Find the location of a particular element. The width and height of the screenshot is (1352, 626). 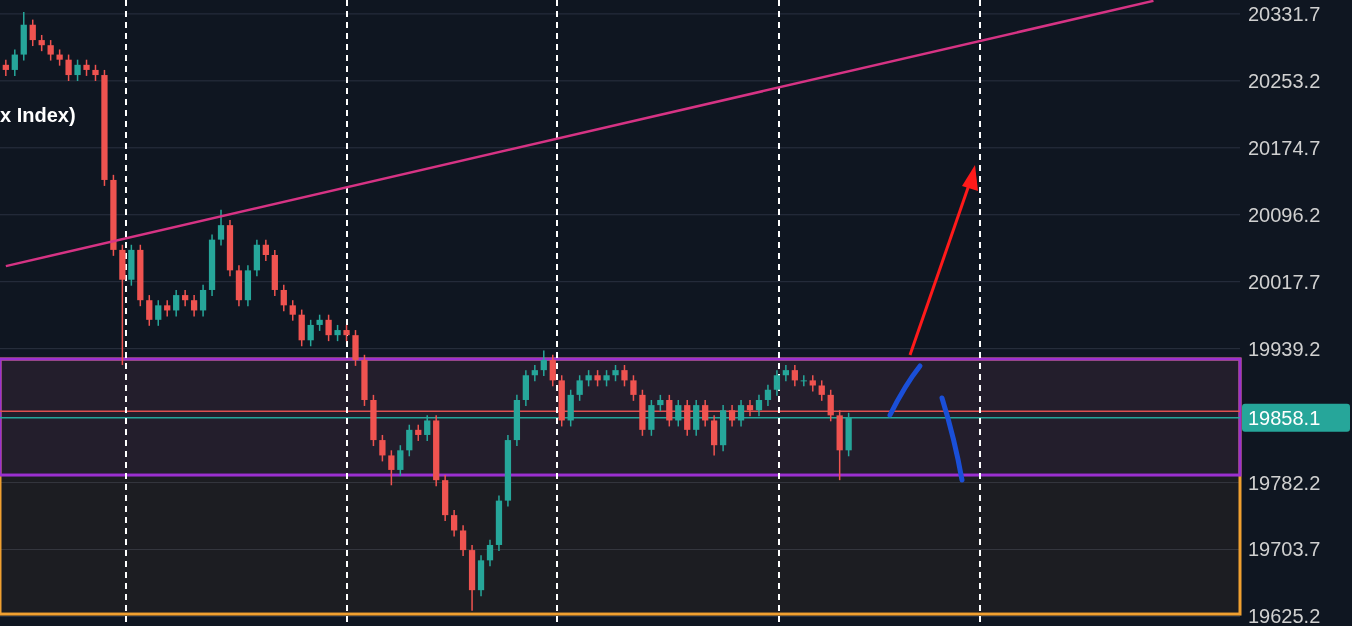

y-tick-label: 19625.2 is located at coordinates (1284, 615).